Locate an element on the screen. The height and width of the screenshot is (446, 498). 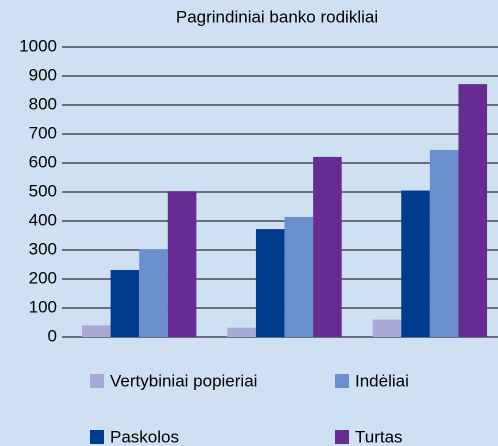
y-tick-label: 100 is located at coordinates (43, 306).